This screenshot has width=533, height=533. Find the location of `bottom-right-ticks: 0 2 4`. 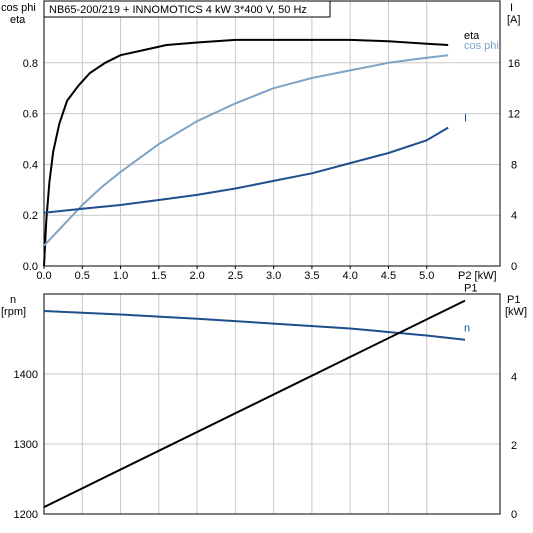

bottom-right-ticks: 0 2 4 is located at coordinates (514, 446).